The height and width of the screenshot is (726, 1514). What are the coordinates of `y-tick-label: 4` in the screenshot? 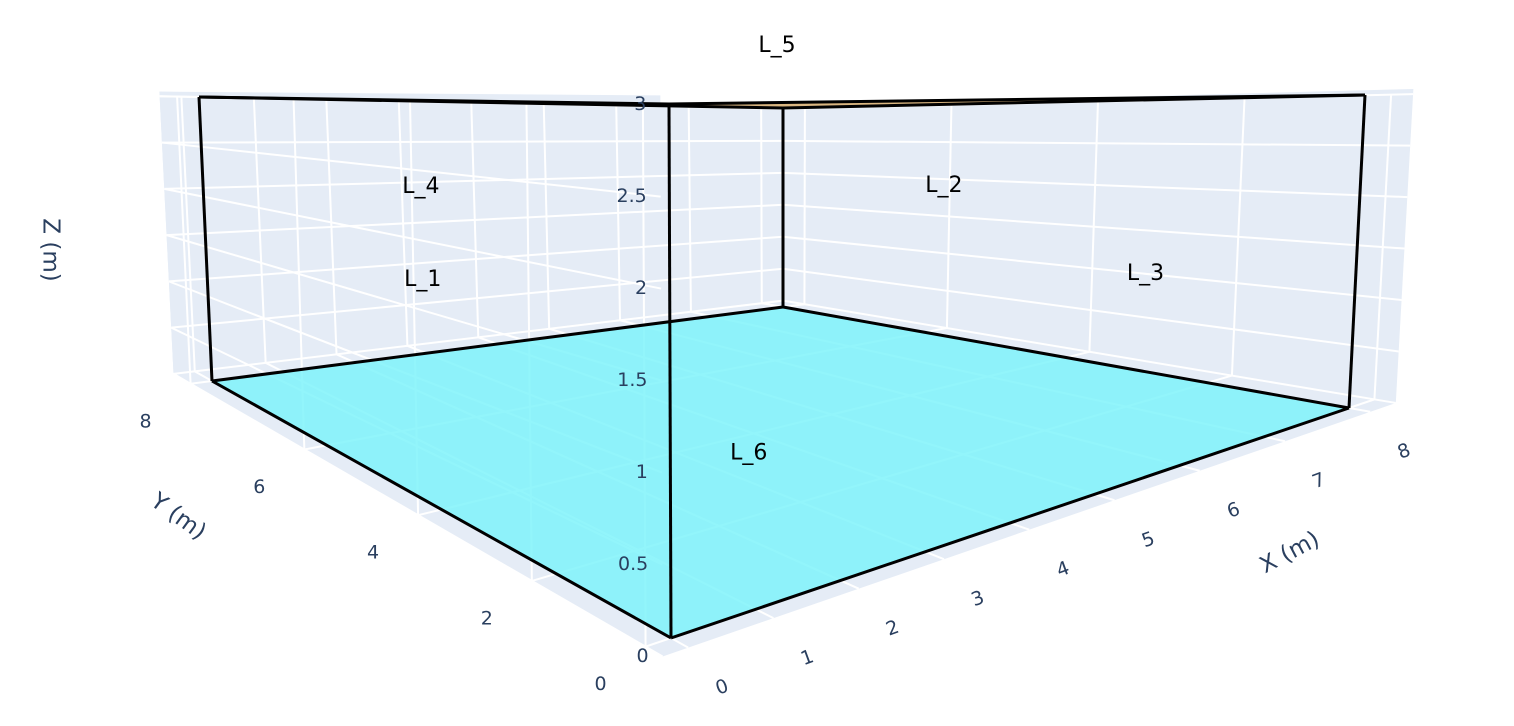 It's located at (373, 553).